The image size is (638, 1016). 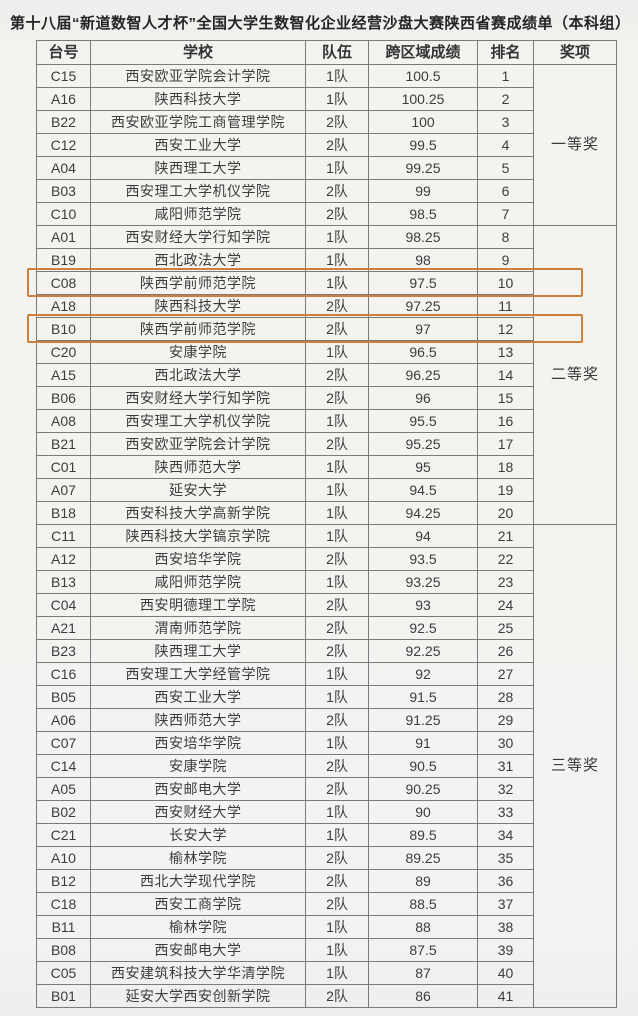 I want to click on school-cell: 西安财经大学行知学院, so click(x=198, y=237).